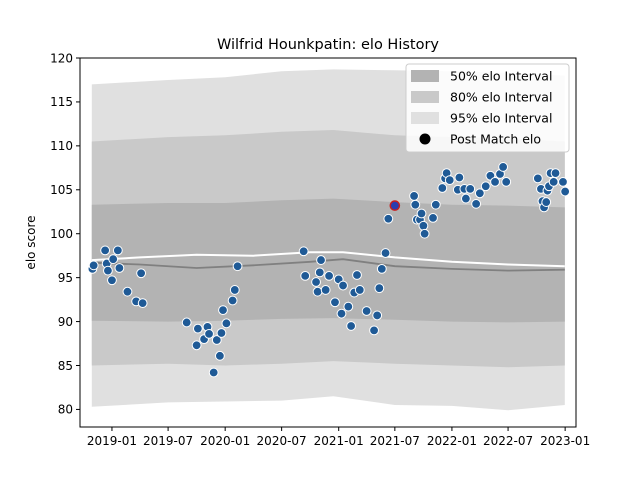  I want to click on legend-label: 80% elo Interval, so click(501, 97).